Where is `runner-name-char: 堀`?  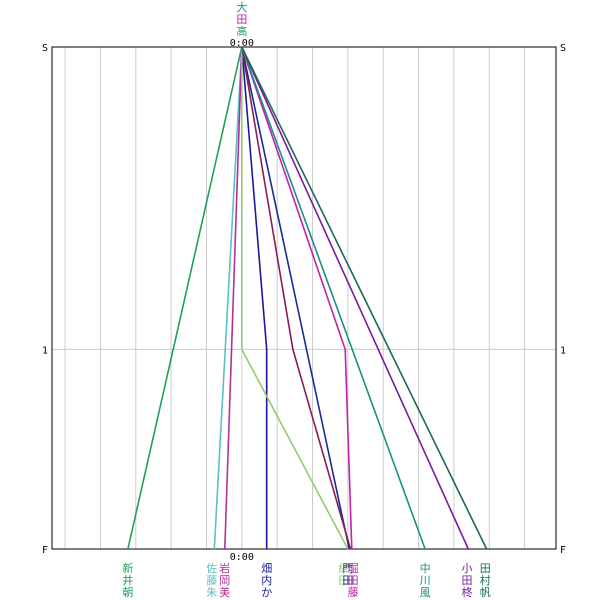 runner-name-char: 堀 is located at coordinates (353, 568).